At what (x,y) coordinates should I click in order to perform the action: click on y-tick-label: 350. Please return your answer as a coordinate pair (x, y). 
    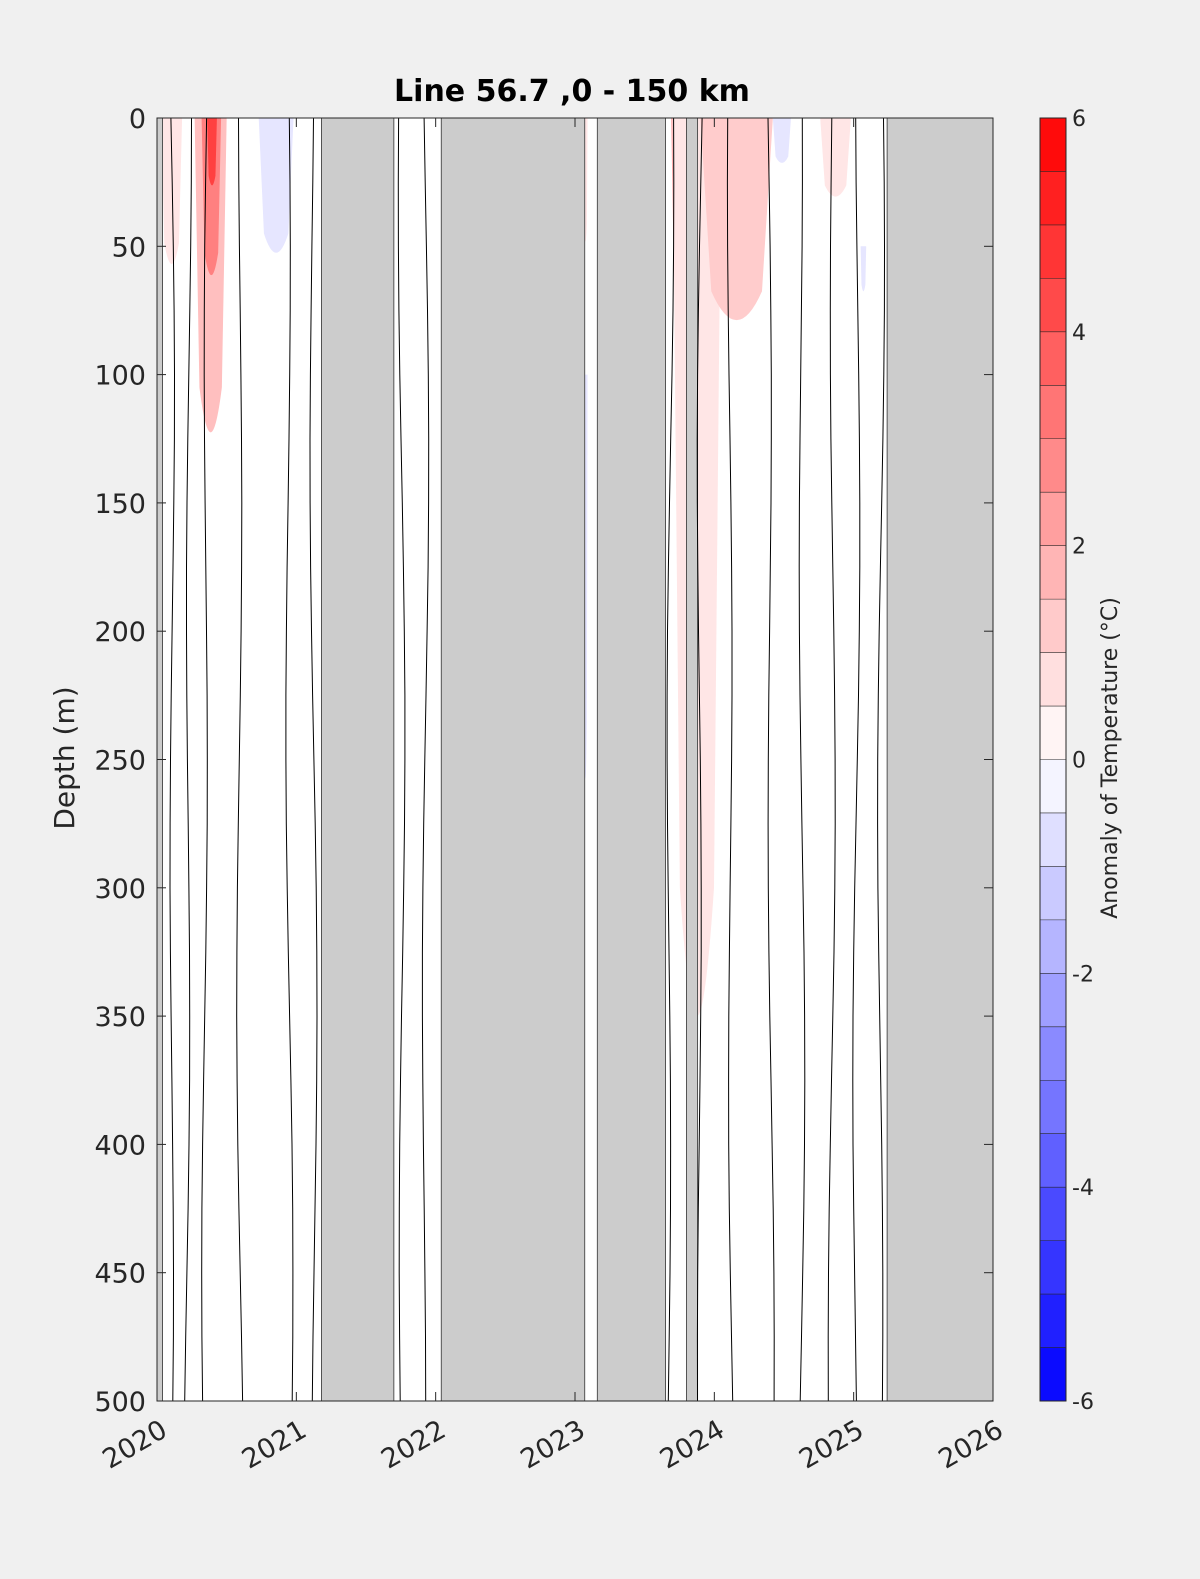
    Looking at the image, I should click on (120, 1017).